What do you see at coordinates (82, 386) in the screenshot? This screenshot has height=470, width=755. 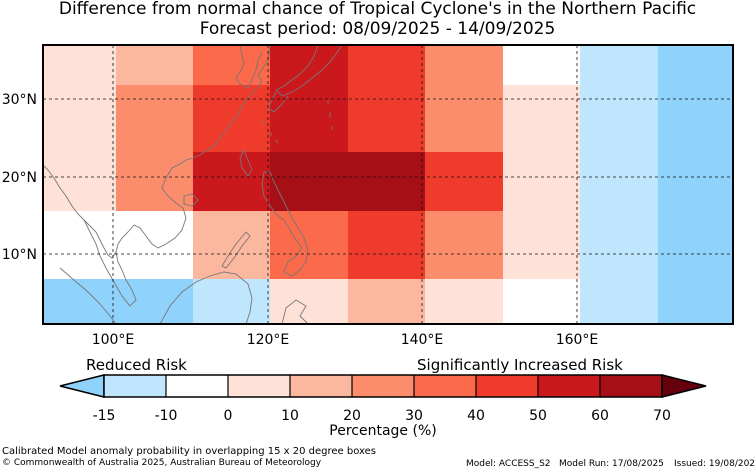 I see `colorbar-extend-low` at bounding box center [82, 386].